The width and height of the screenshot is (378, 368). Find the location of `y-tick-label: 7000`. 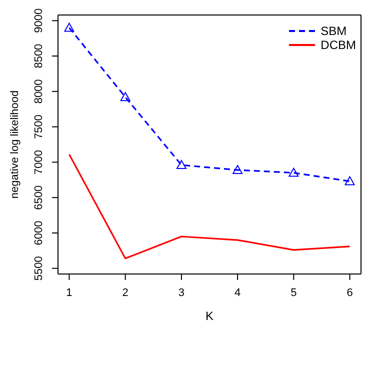

y-tick-label: 7000 is located at coordinates (39, 162).